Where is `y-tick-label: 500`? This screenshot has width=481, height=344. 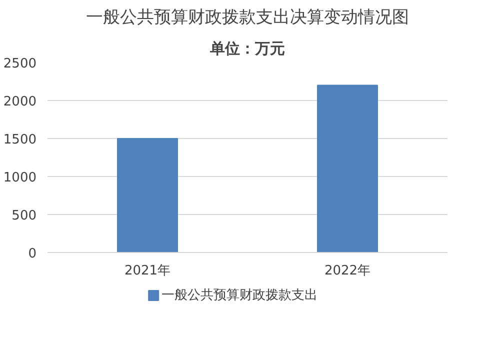 y-tick-label: 500 is located at coordinates (24, 216).